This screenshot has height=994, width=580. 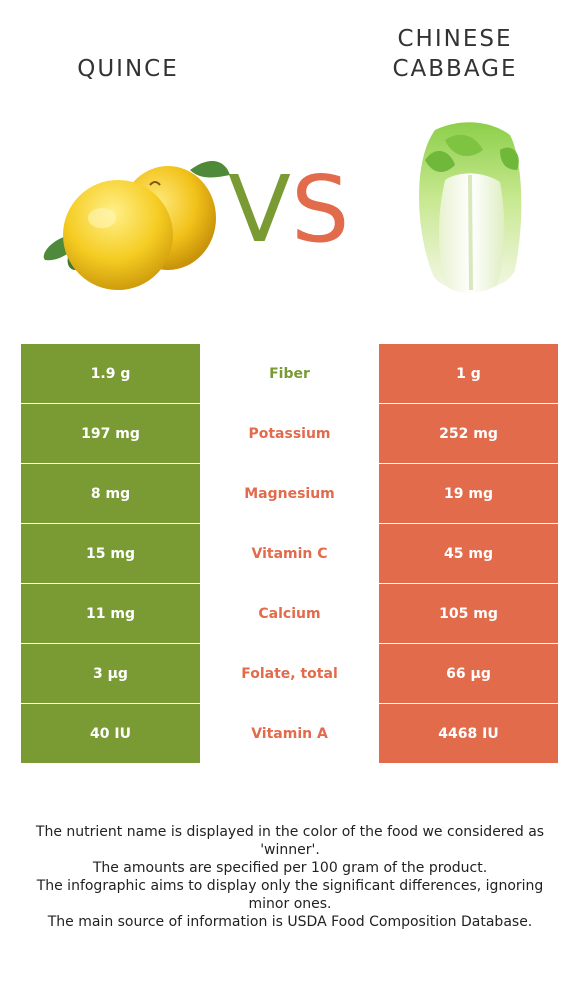 I want to click on nutrient-name: Fiber, so click(x=289, y=374).